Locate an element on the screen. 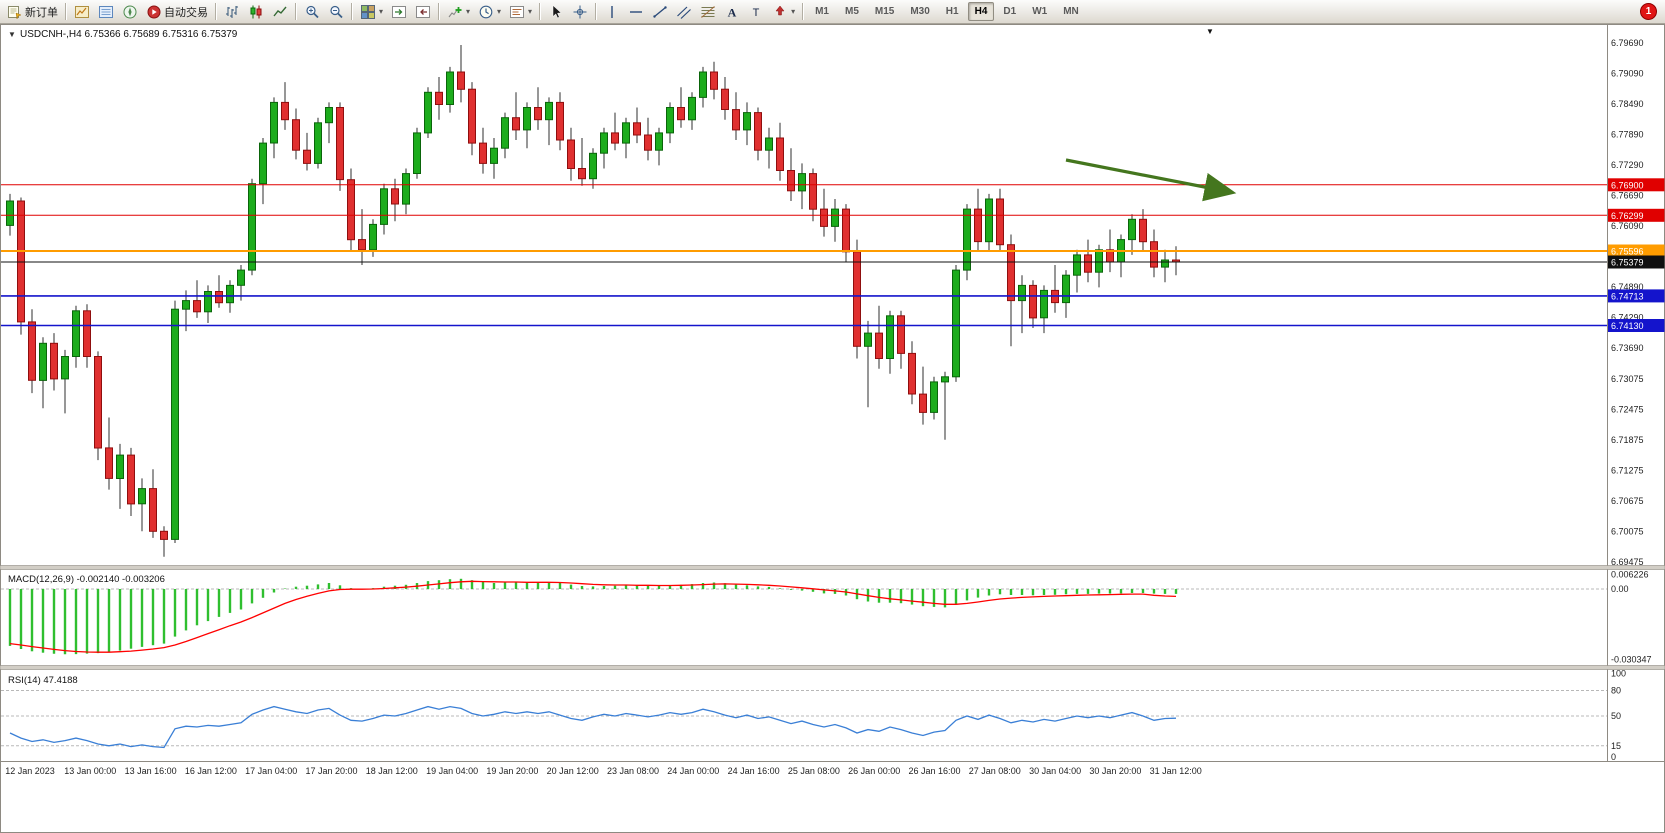 The width and height of the screenshot is (1665, 833). cursor-button is located at coordinates (556, 12).